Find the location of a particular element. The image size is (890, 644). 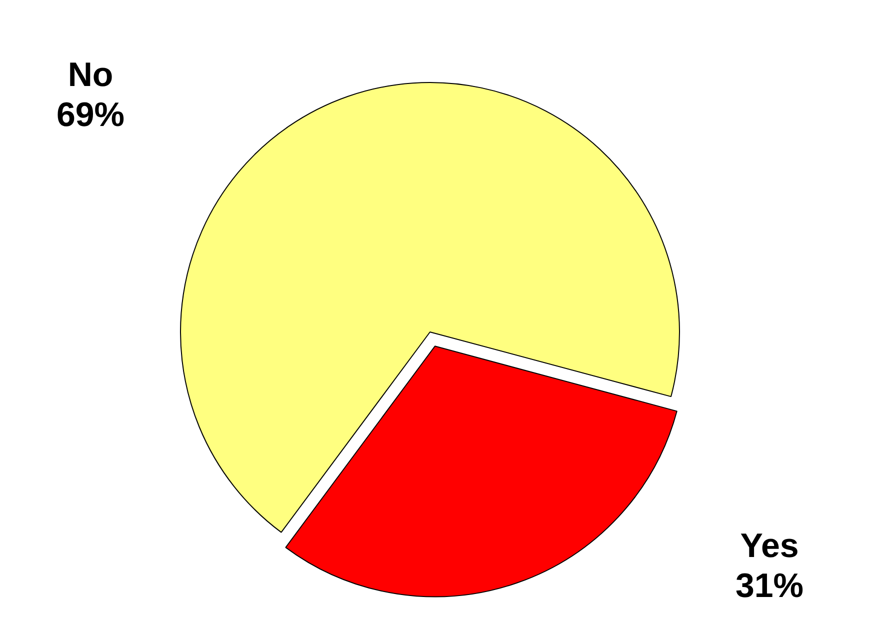

slice-label: No is located at coordinates (91, 75).